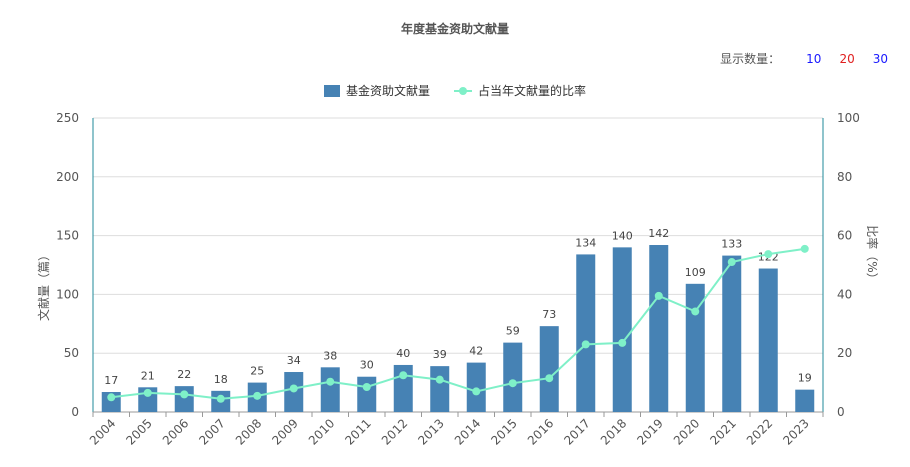 The height and width of the screenshot is (467, 910). What do you see at coordinates (75, 412) in the screenshot?
I see `y-tick-label: 0` at bounding box center [75, 412].